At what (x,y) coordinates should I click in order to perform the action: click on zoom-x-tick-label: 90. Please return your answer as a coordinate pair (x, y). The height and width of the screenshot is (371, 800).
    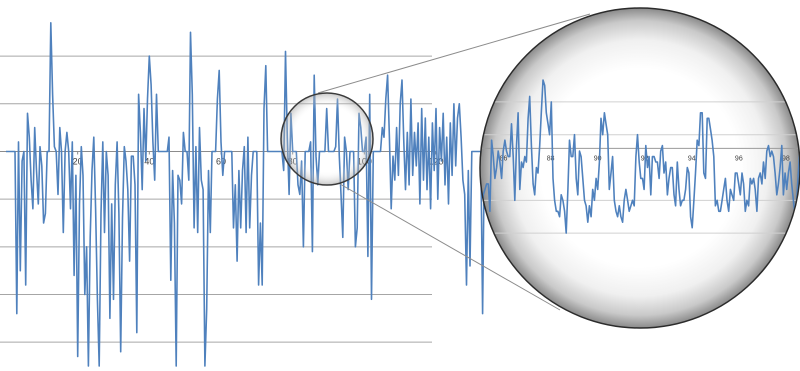
    Looking at the image, I should click on (598, 158).